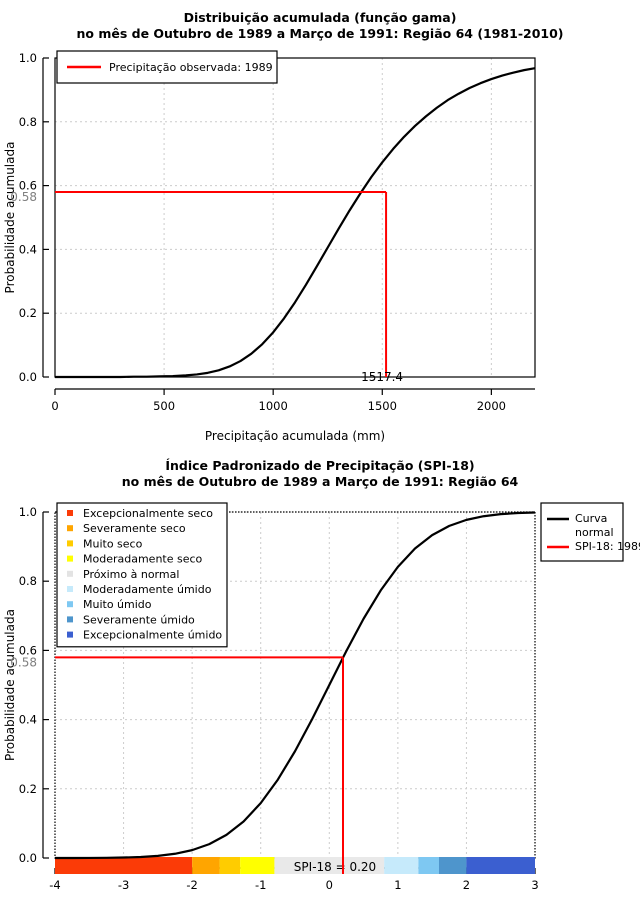 This screenshot has width=640, height=900. Describe the element at coordinates (123, 885) in the screenshot. I see `chart2-xtick-label: -3` at that location.